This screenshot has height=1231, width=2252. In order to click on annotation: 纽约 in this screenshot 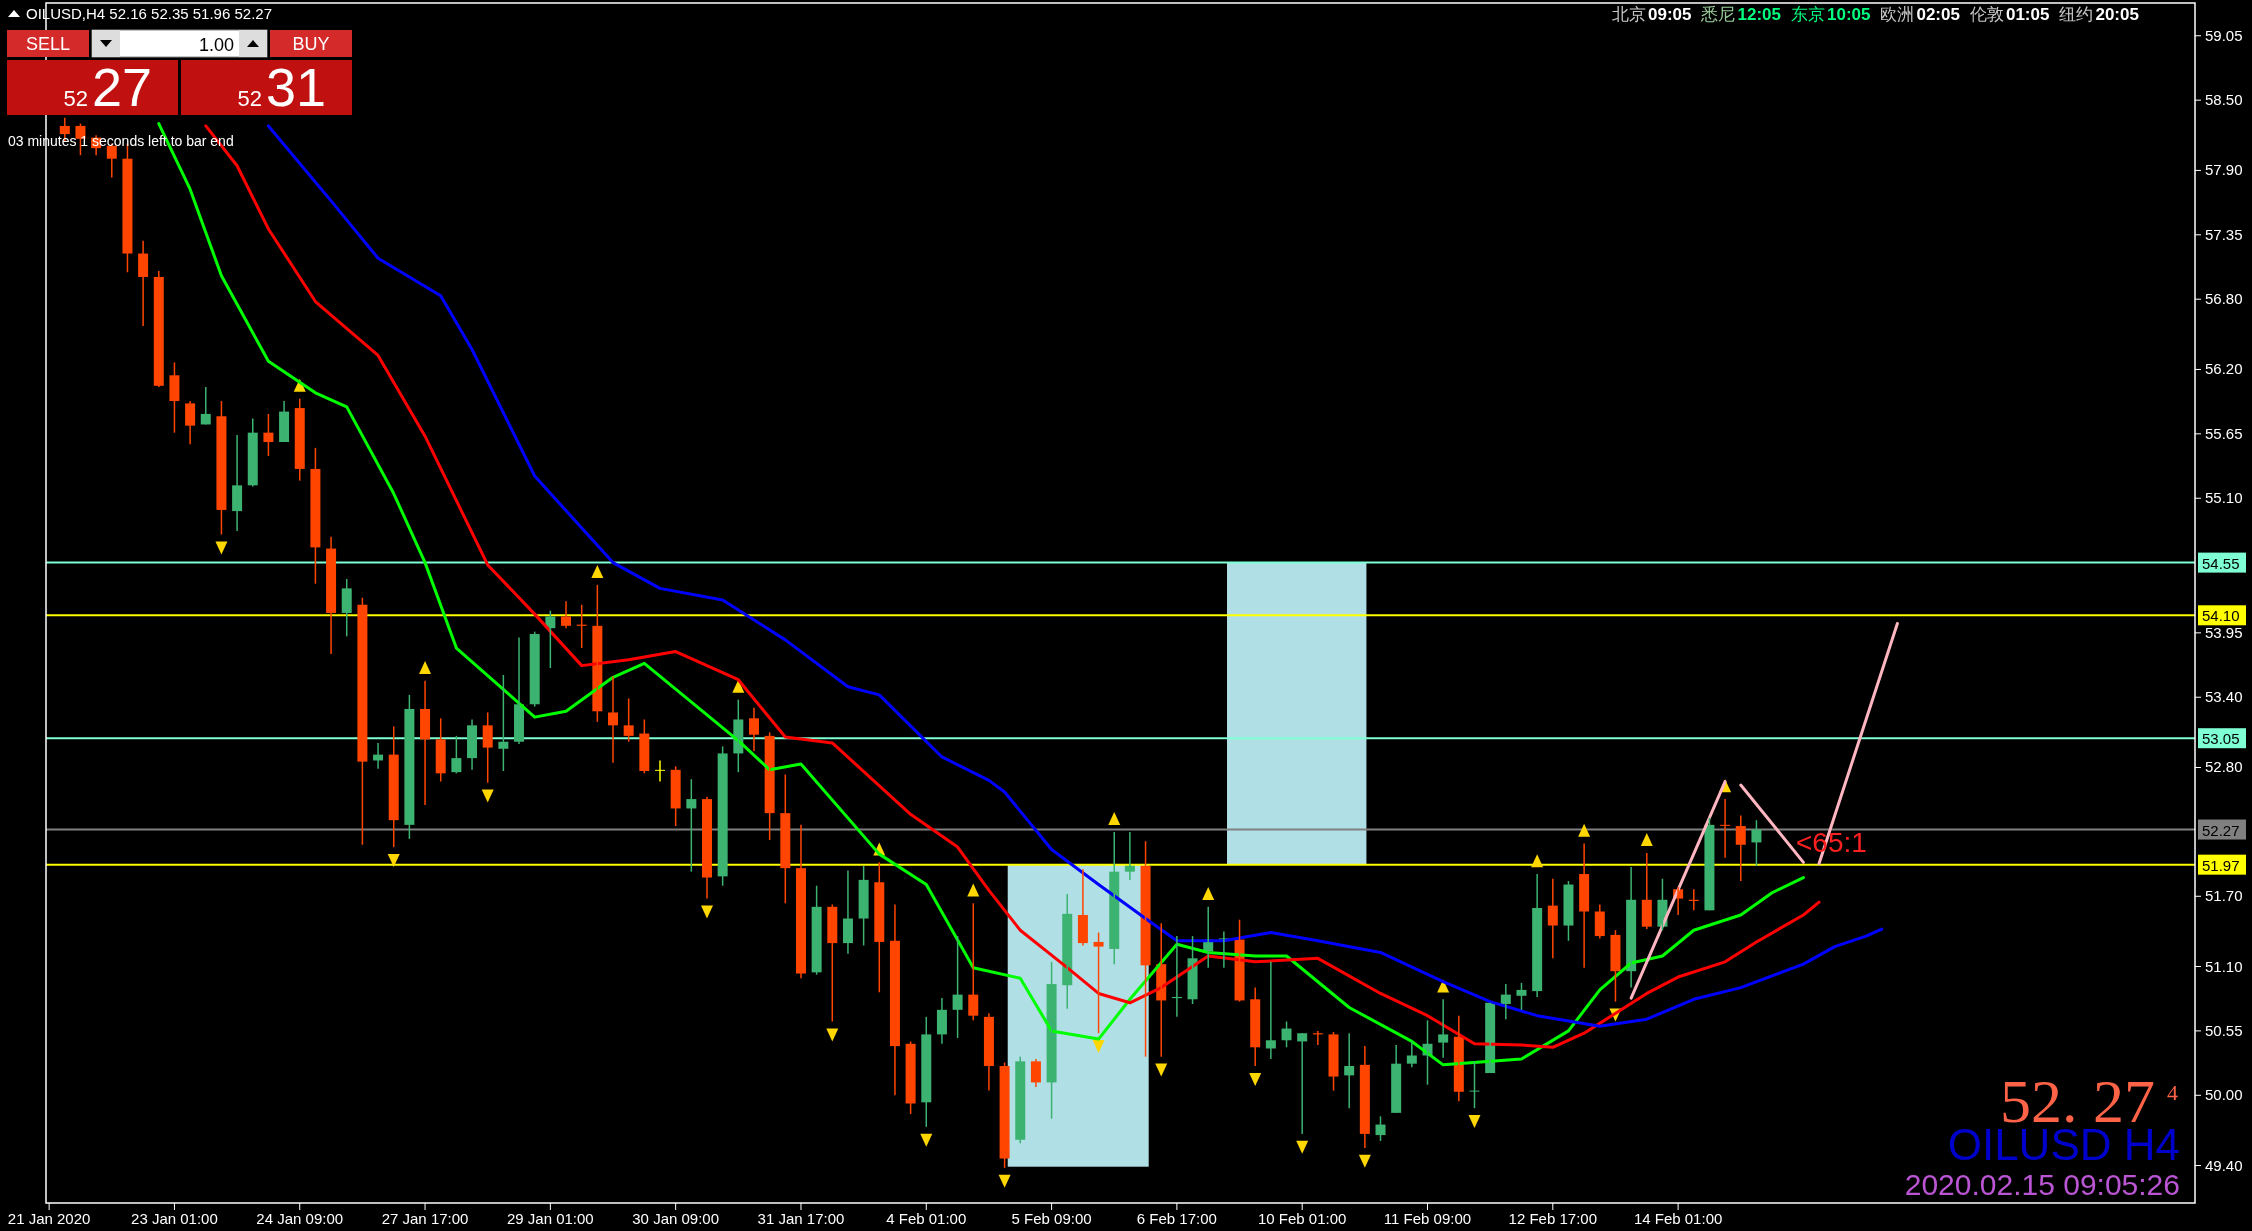, I will do `click(2076, 14)`.